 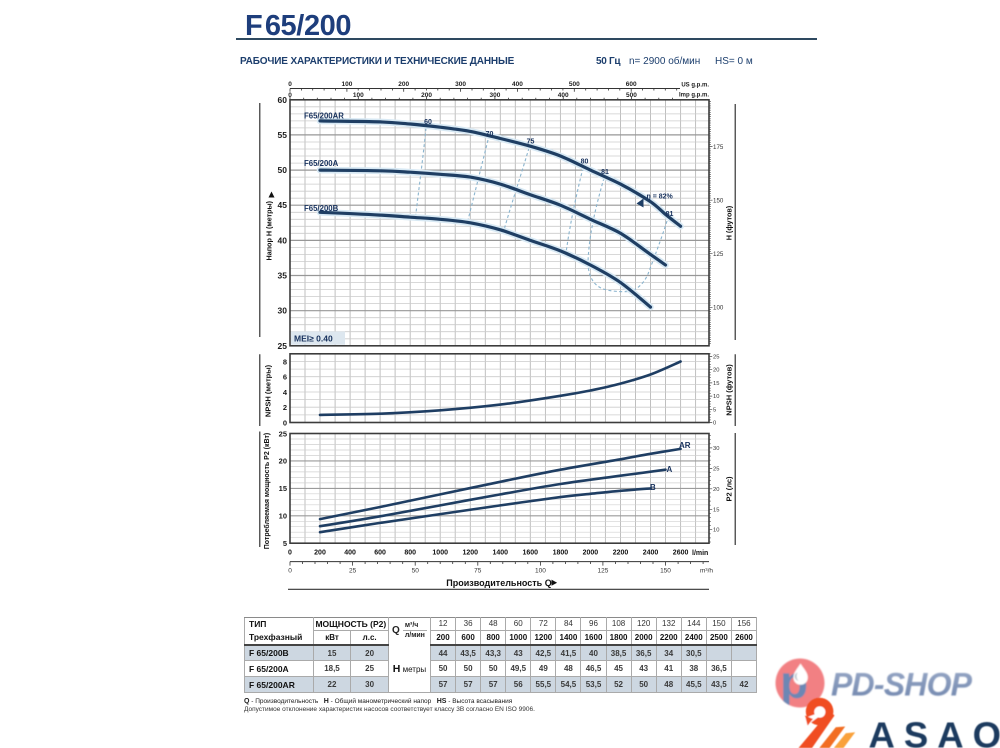 What do you see at coordinates (695, 86) in the screenshot?
I see `svg-text: US g.p.m.` at bounding box center [695, 86].